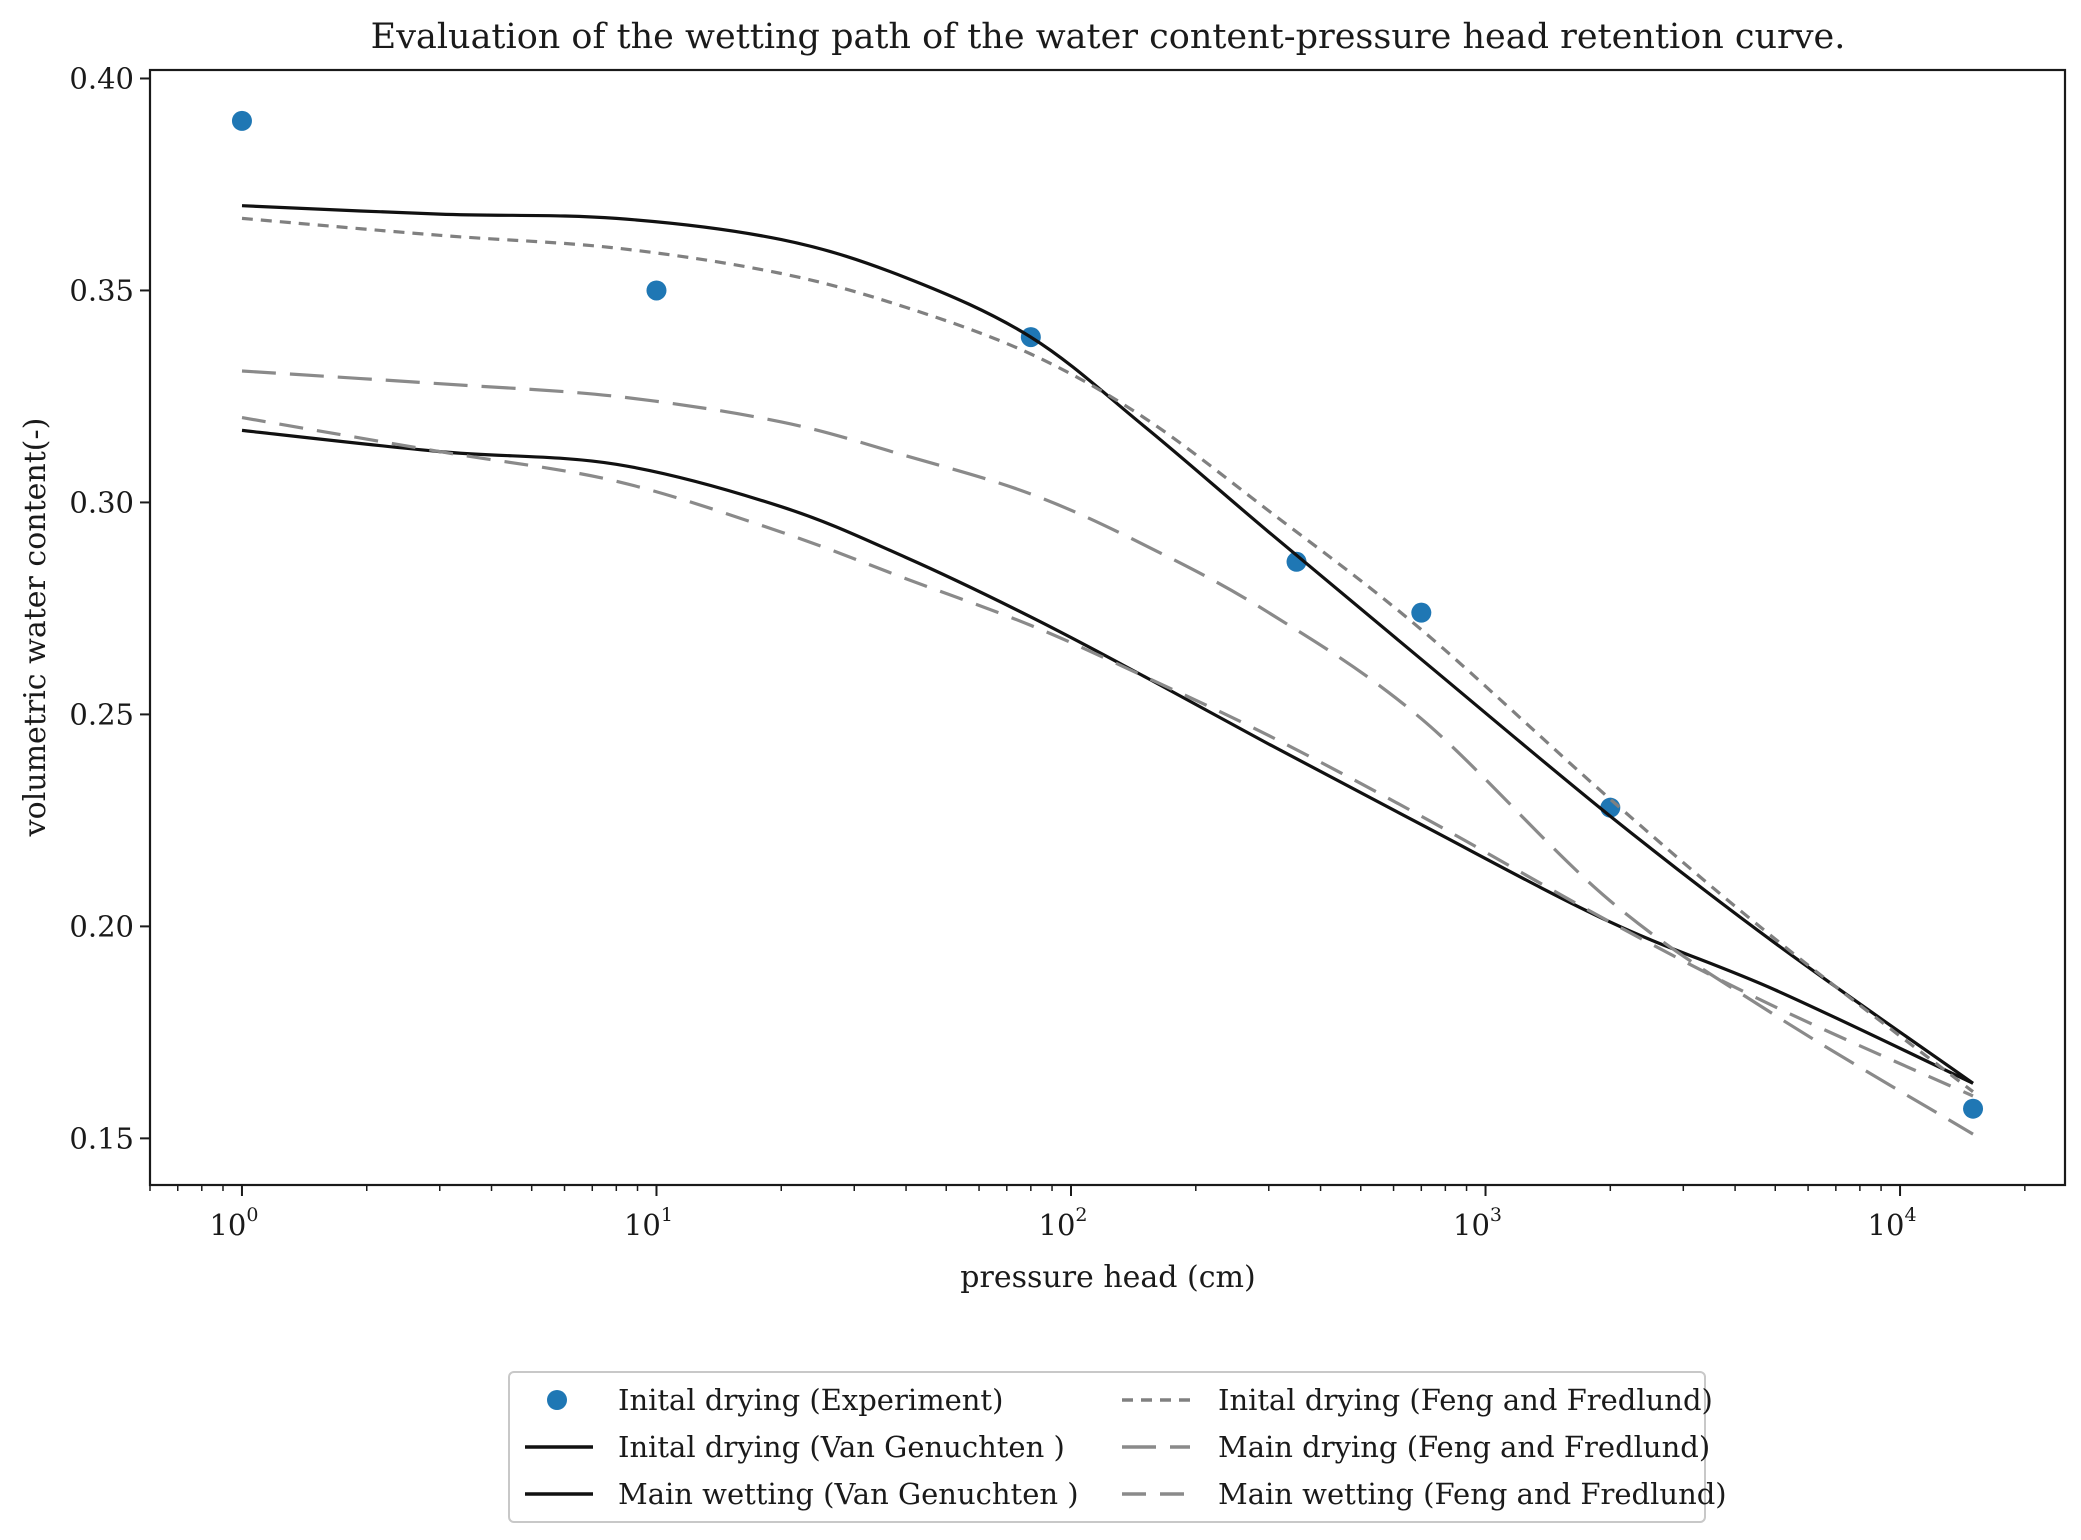  I want to click on x-tick-label: 10⁴, so click(1892, 1223).